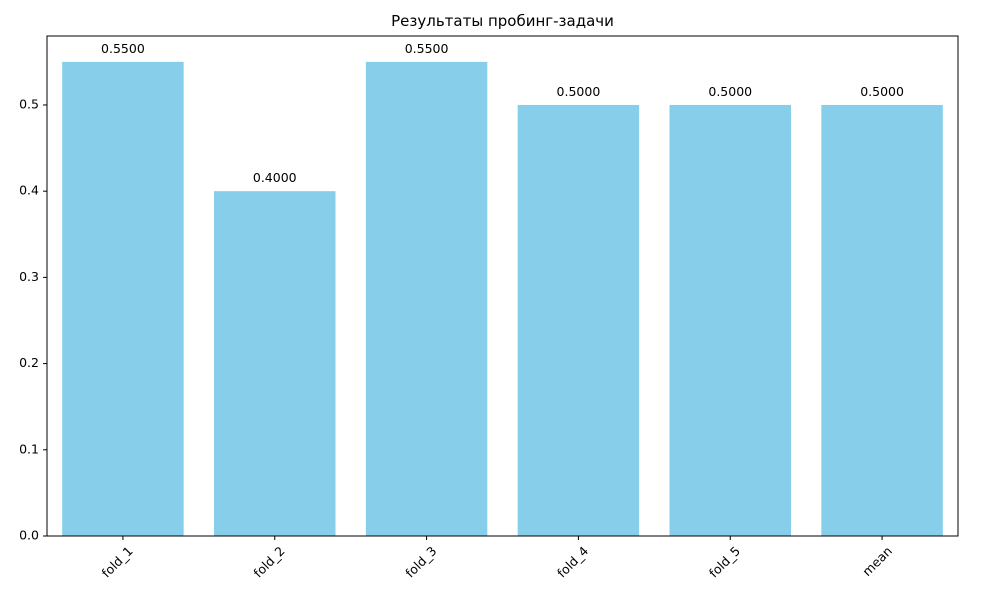  Describe the element at coordinates (730, 91) in the screenshot. I see `data-label-fold_5: 0.5000` at that location.